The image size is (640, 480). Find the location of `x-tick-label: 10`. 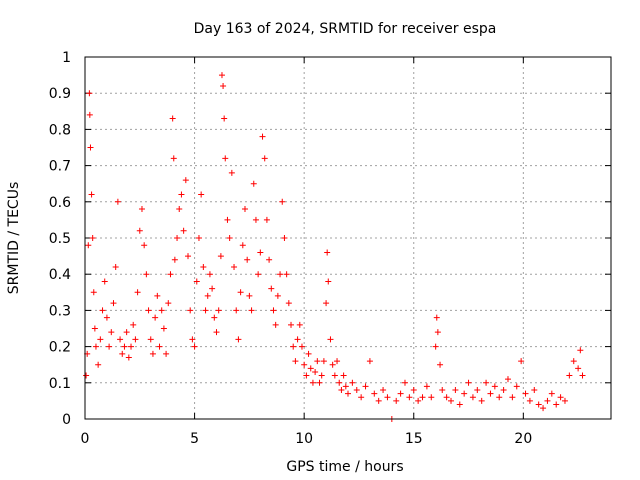

x-tick-label: 10 is located at coordinates (304, 439).